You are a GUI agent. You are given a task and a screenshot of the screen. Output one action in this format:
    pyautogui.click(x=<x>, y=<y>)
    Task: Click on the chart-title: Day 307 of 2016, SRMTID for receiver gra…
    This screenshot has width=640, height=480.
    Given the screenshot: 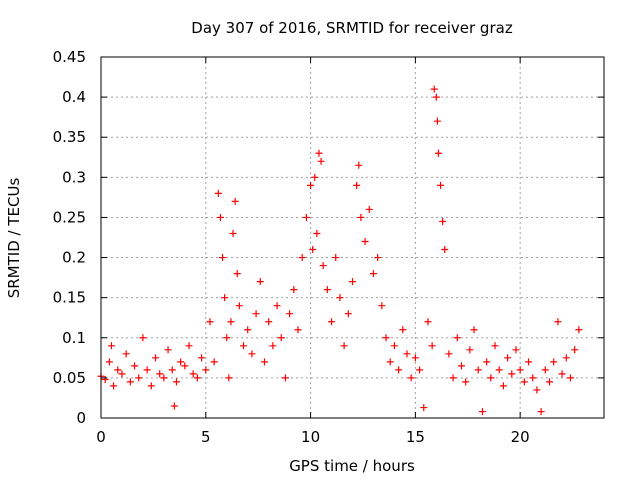 What is the action you would take?
    pyautogui.click(x=352, y=28)
    